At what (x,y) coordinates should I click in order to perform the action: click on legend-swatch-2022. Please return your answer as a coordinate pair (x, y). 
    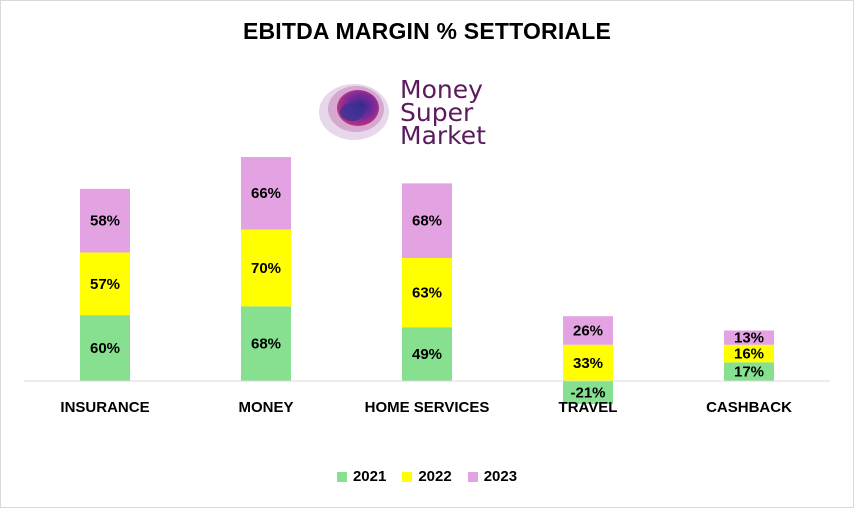
    Looking at the image, I should click on (407, 476).